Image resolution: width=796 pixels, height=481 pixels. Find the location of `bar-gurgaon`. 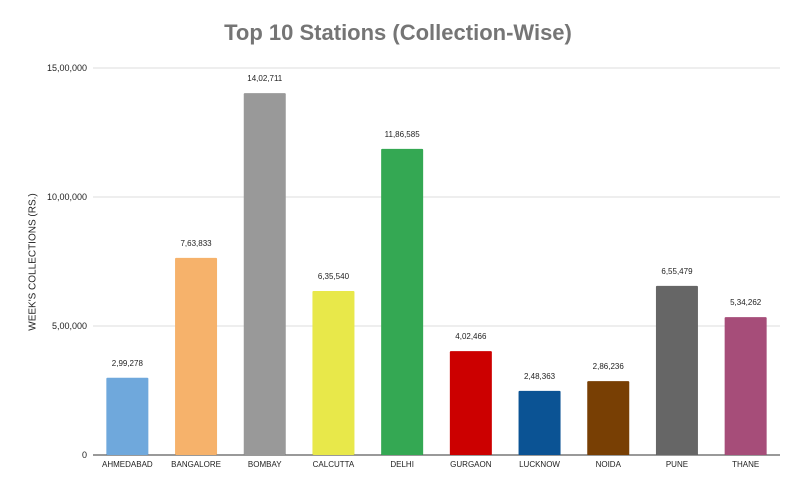

bar-gurgaon is located at coordinates (470, 403).